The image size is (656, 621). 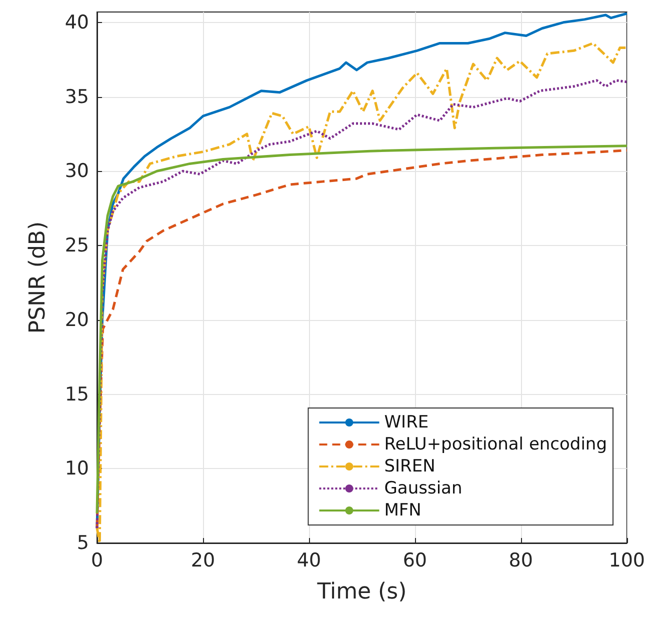 What do you see at coordinates (496, 444) in the screenshot?
I see `legend-label: ReLU+positional encoding` at bounding box center [496, 444].